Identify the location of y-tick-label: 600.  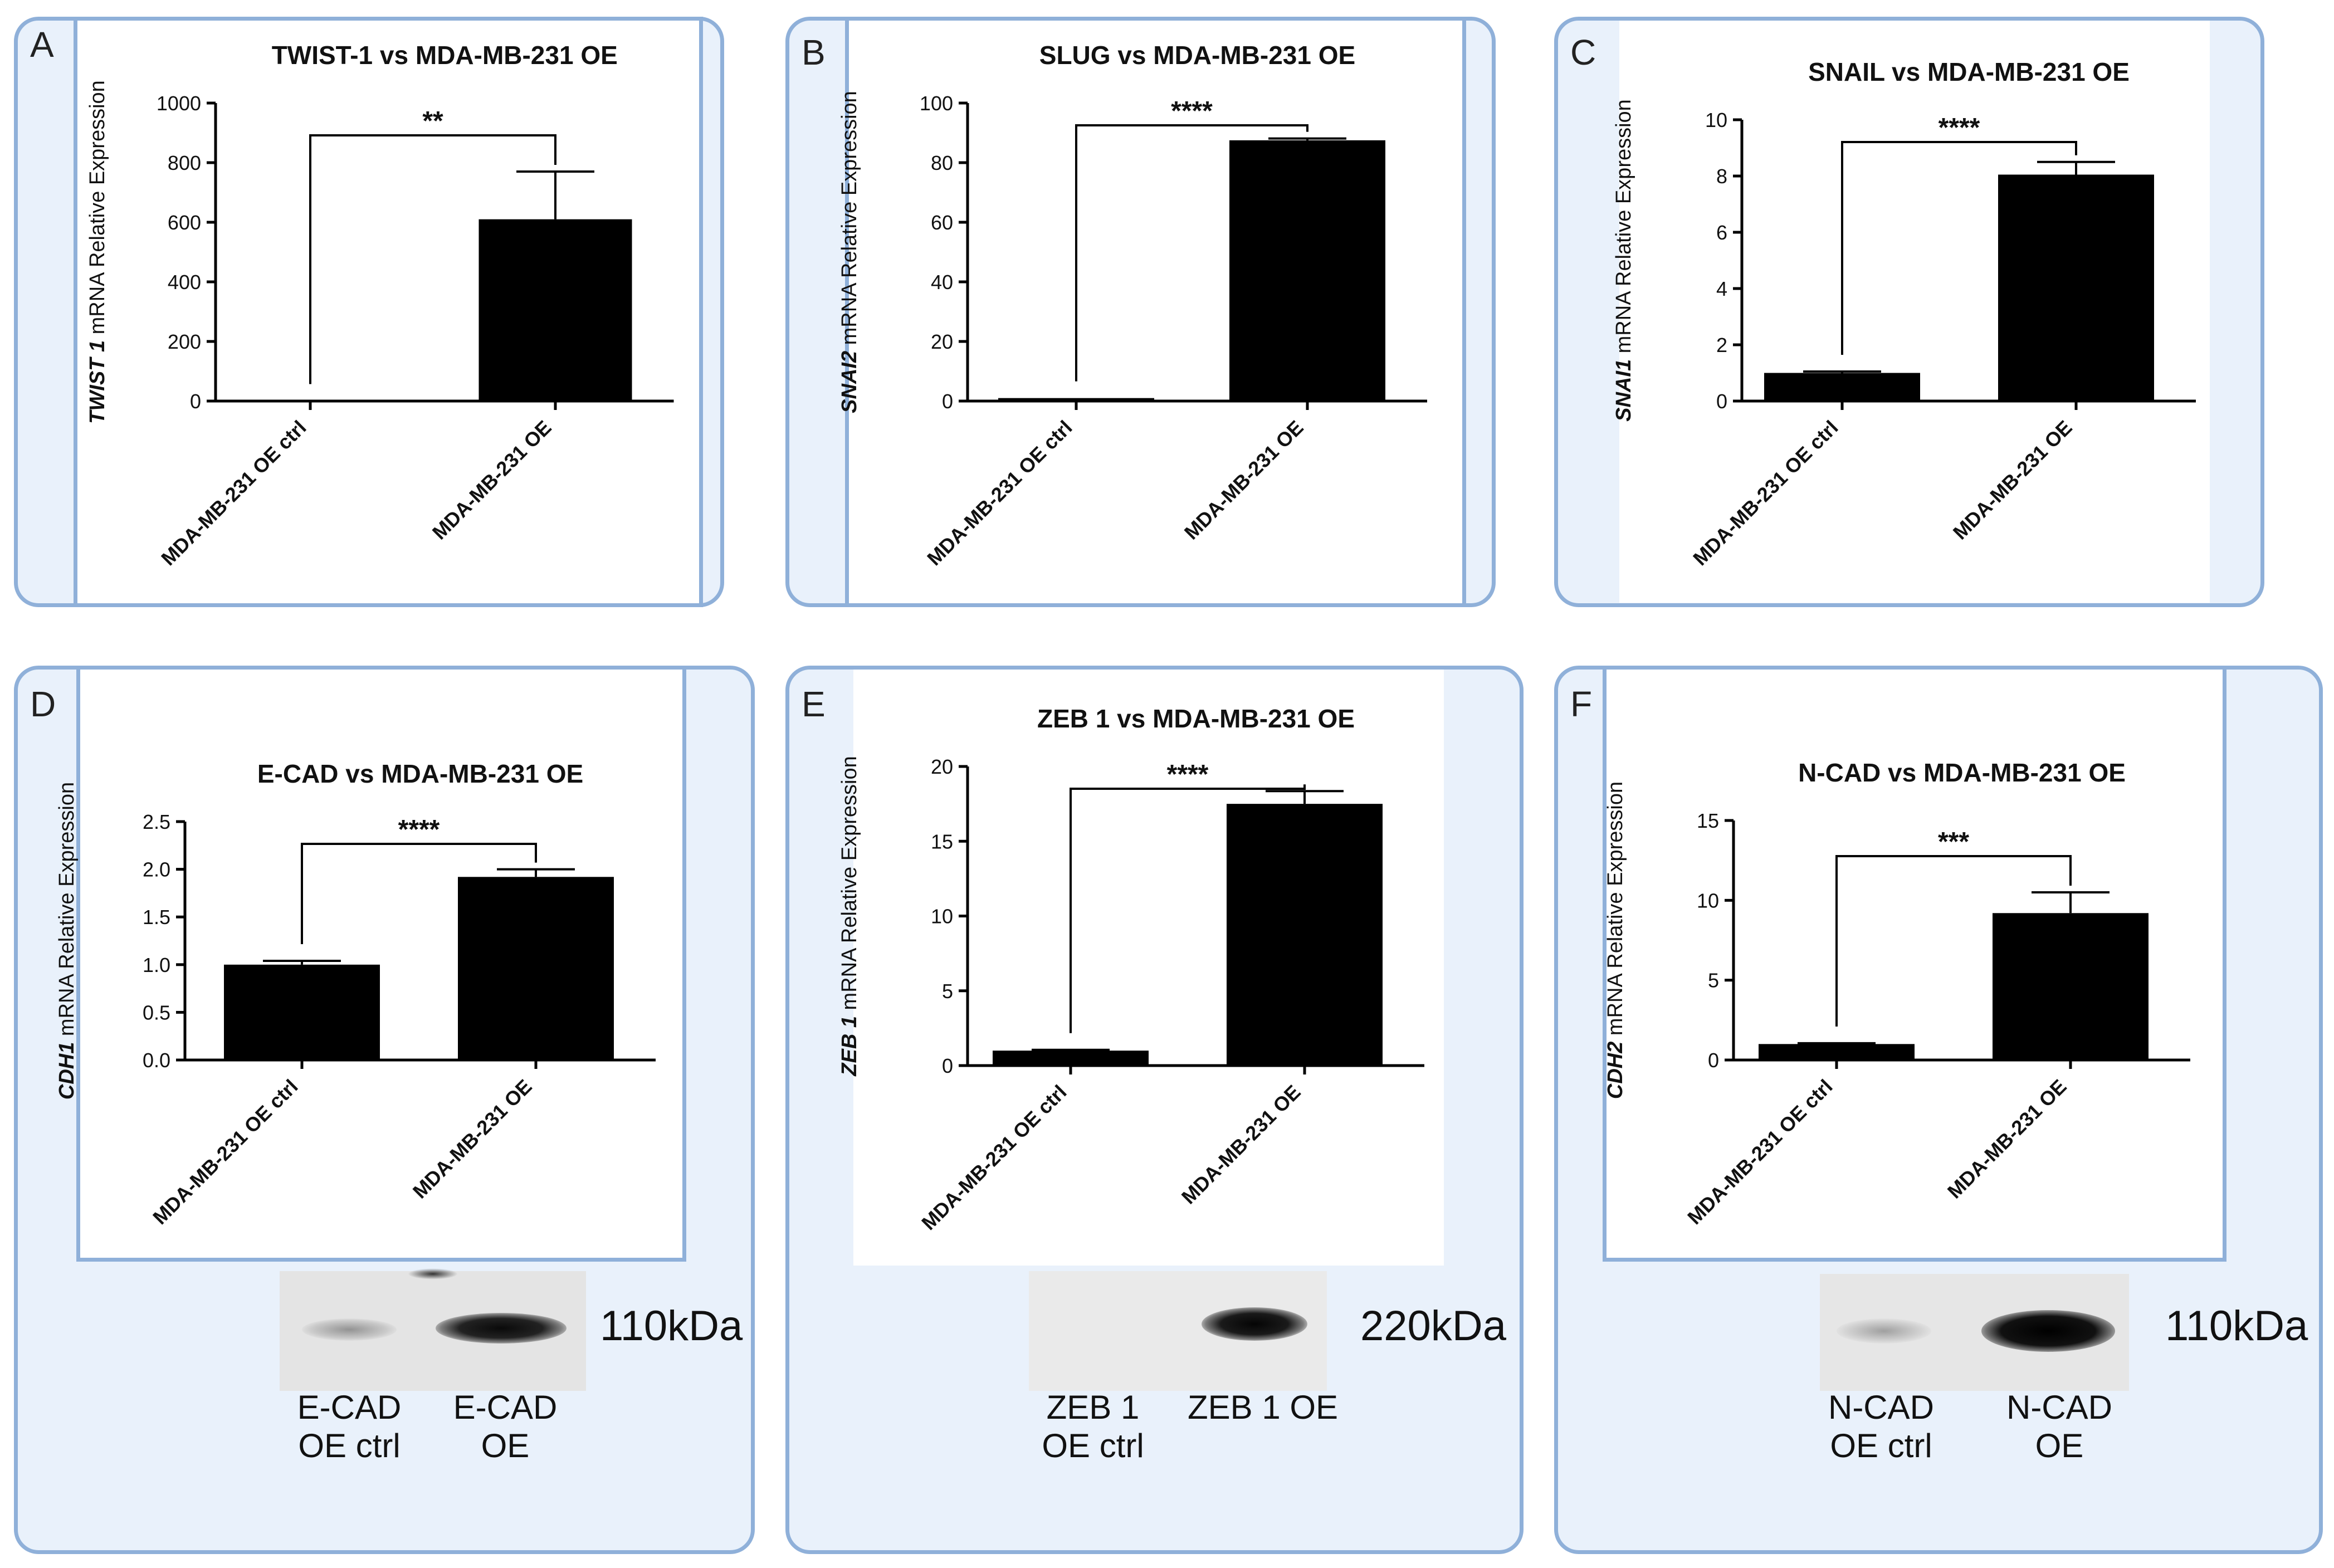
(184, 222).